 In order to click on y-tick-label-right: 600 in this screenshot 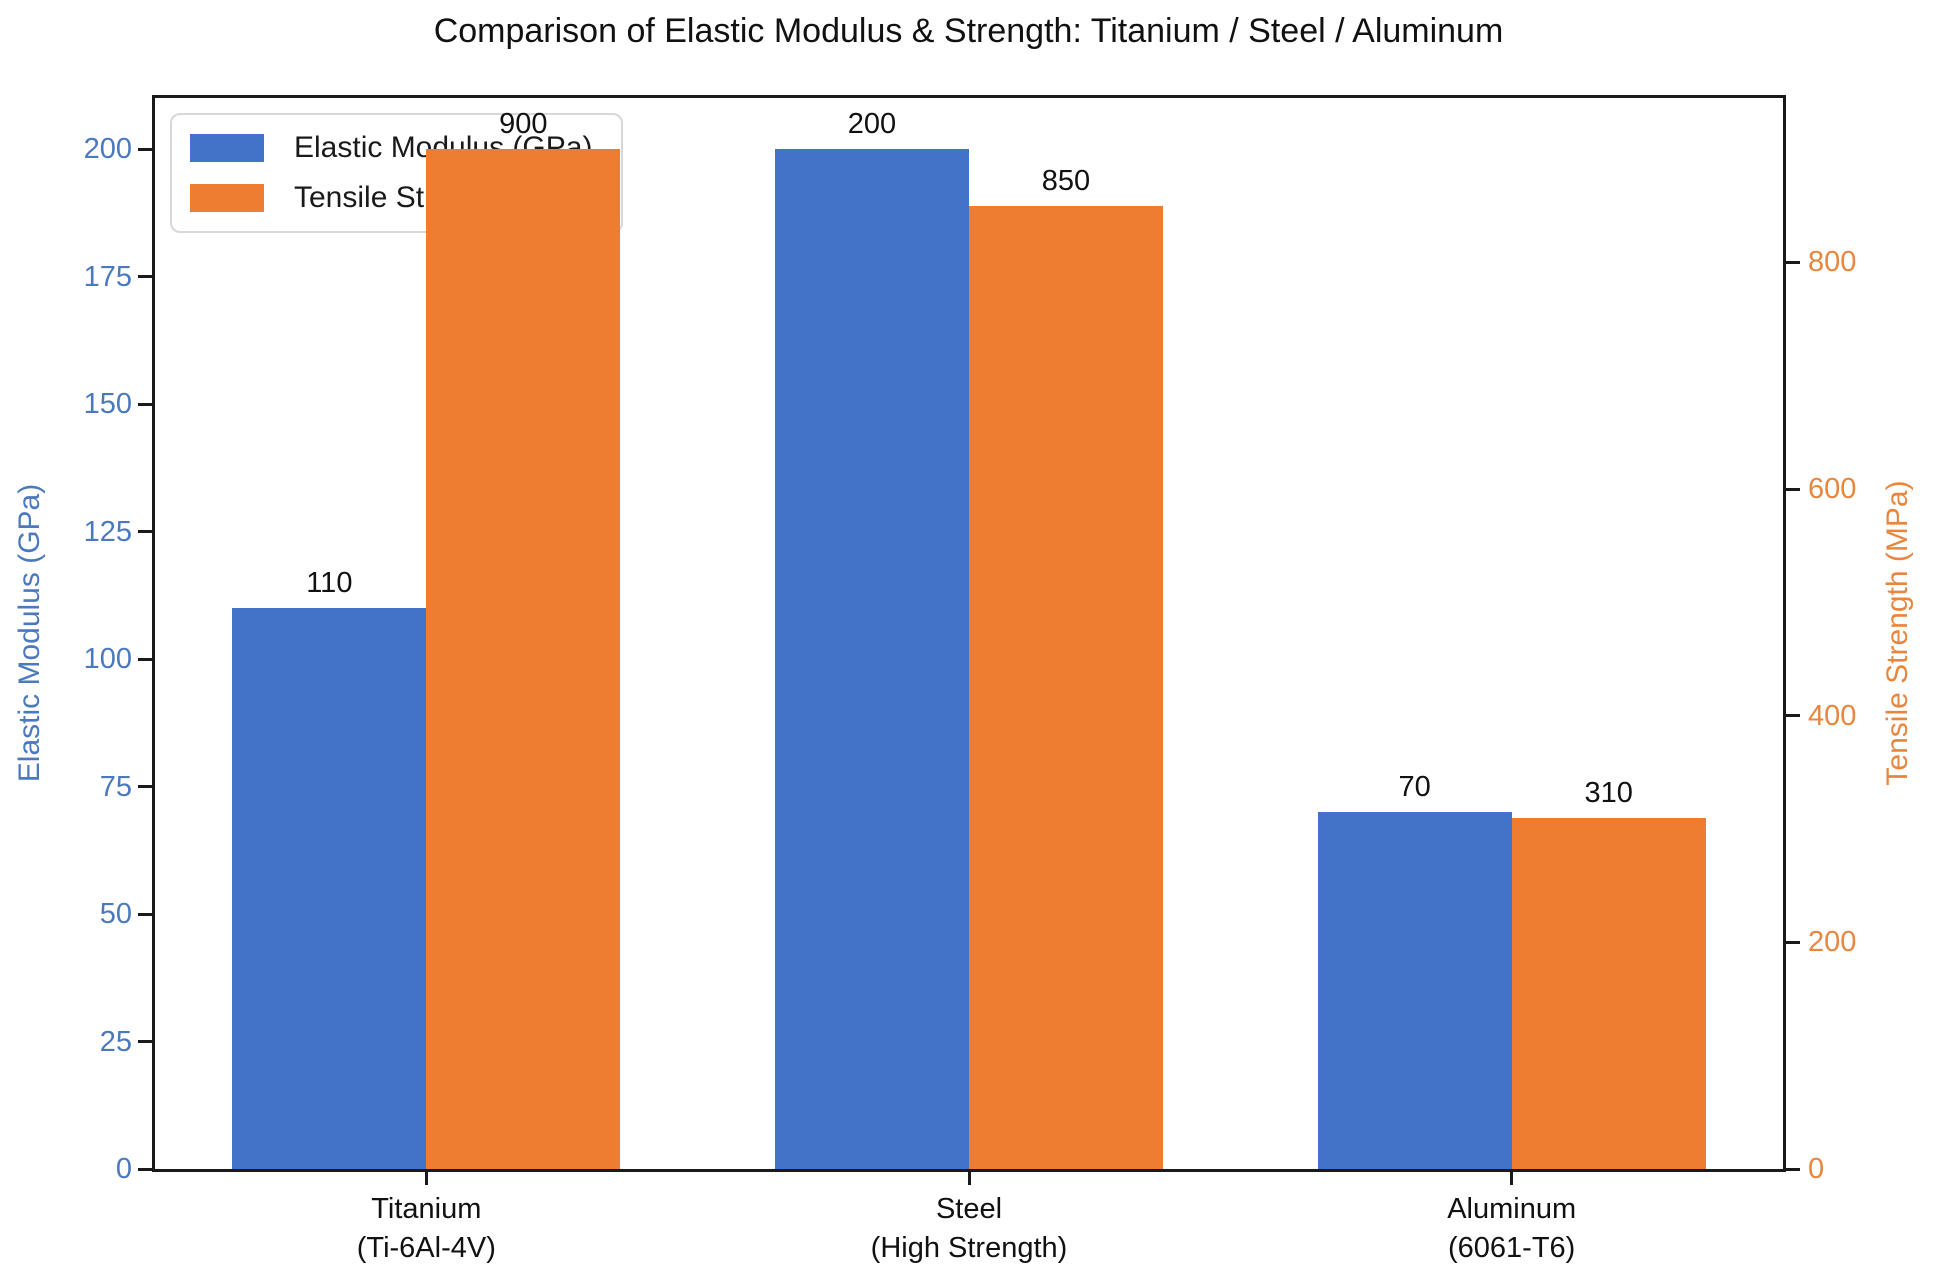, I will do `click(1832, 489)`.